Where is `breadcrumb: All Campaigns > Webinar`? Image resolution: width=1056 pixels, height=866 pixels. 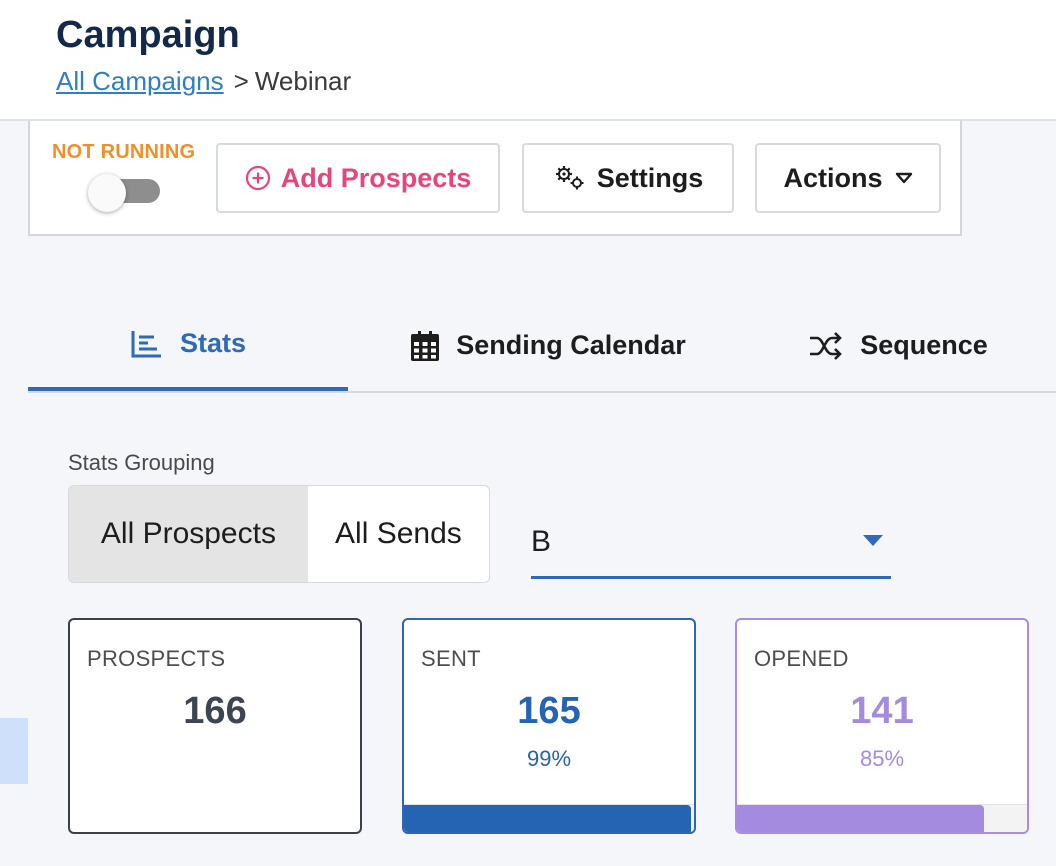
breadcrumb: All Campaigns > Webinar is located at coordinates (203, 81).